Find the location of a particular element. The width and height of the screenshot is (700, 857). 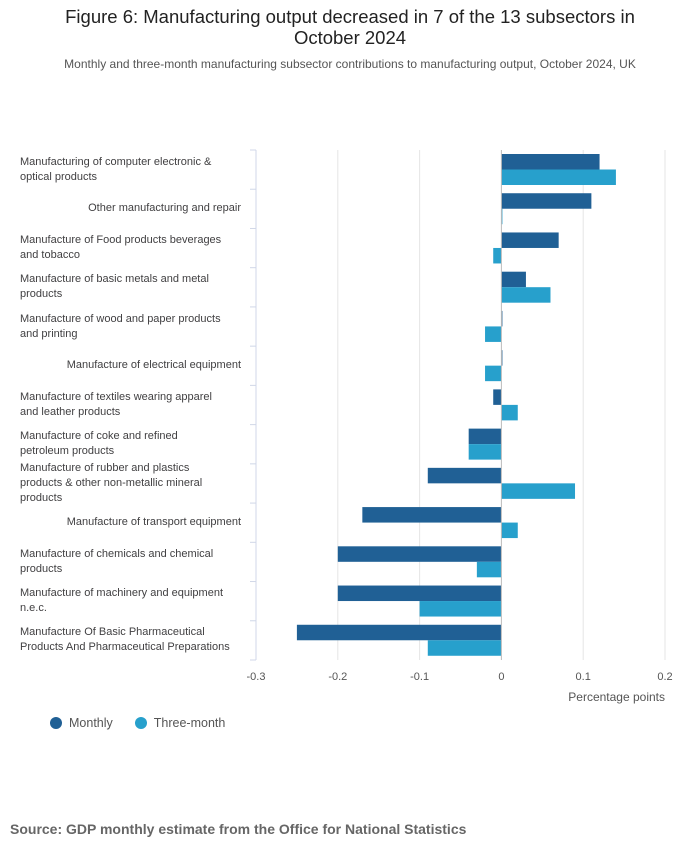

legend-swatch-monthly is located at coordinates (56, 723).